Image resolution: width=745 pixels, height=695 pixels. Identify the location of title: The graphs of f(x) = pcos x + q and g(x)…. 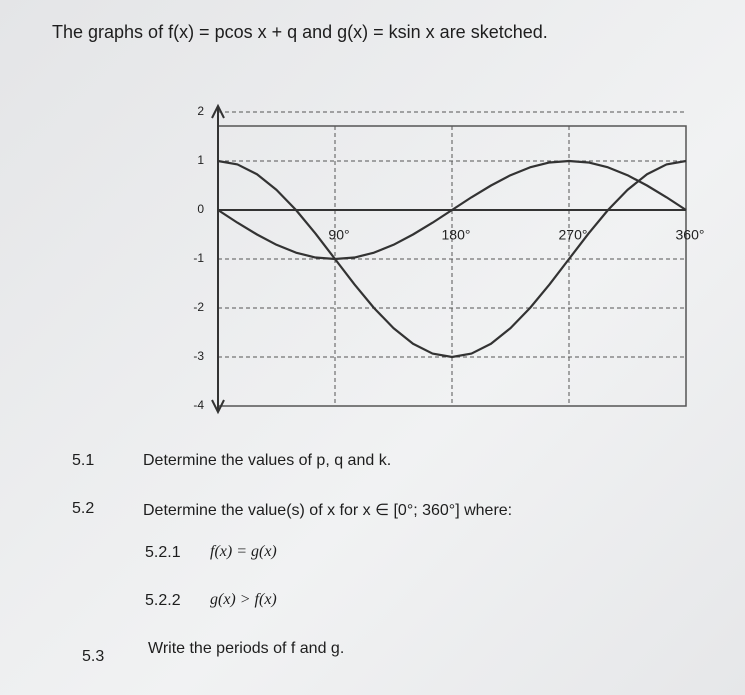
(300, 32).